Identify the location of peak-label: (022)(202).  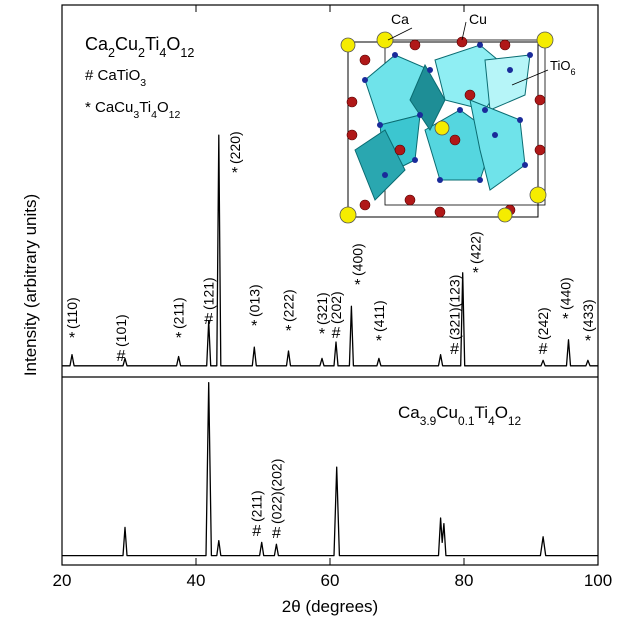
(276, 491).